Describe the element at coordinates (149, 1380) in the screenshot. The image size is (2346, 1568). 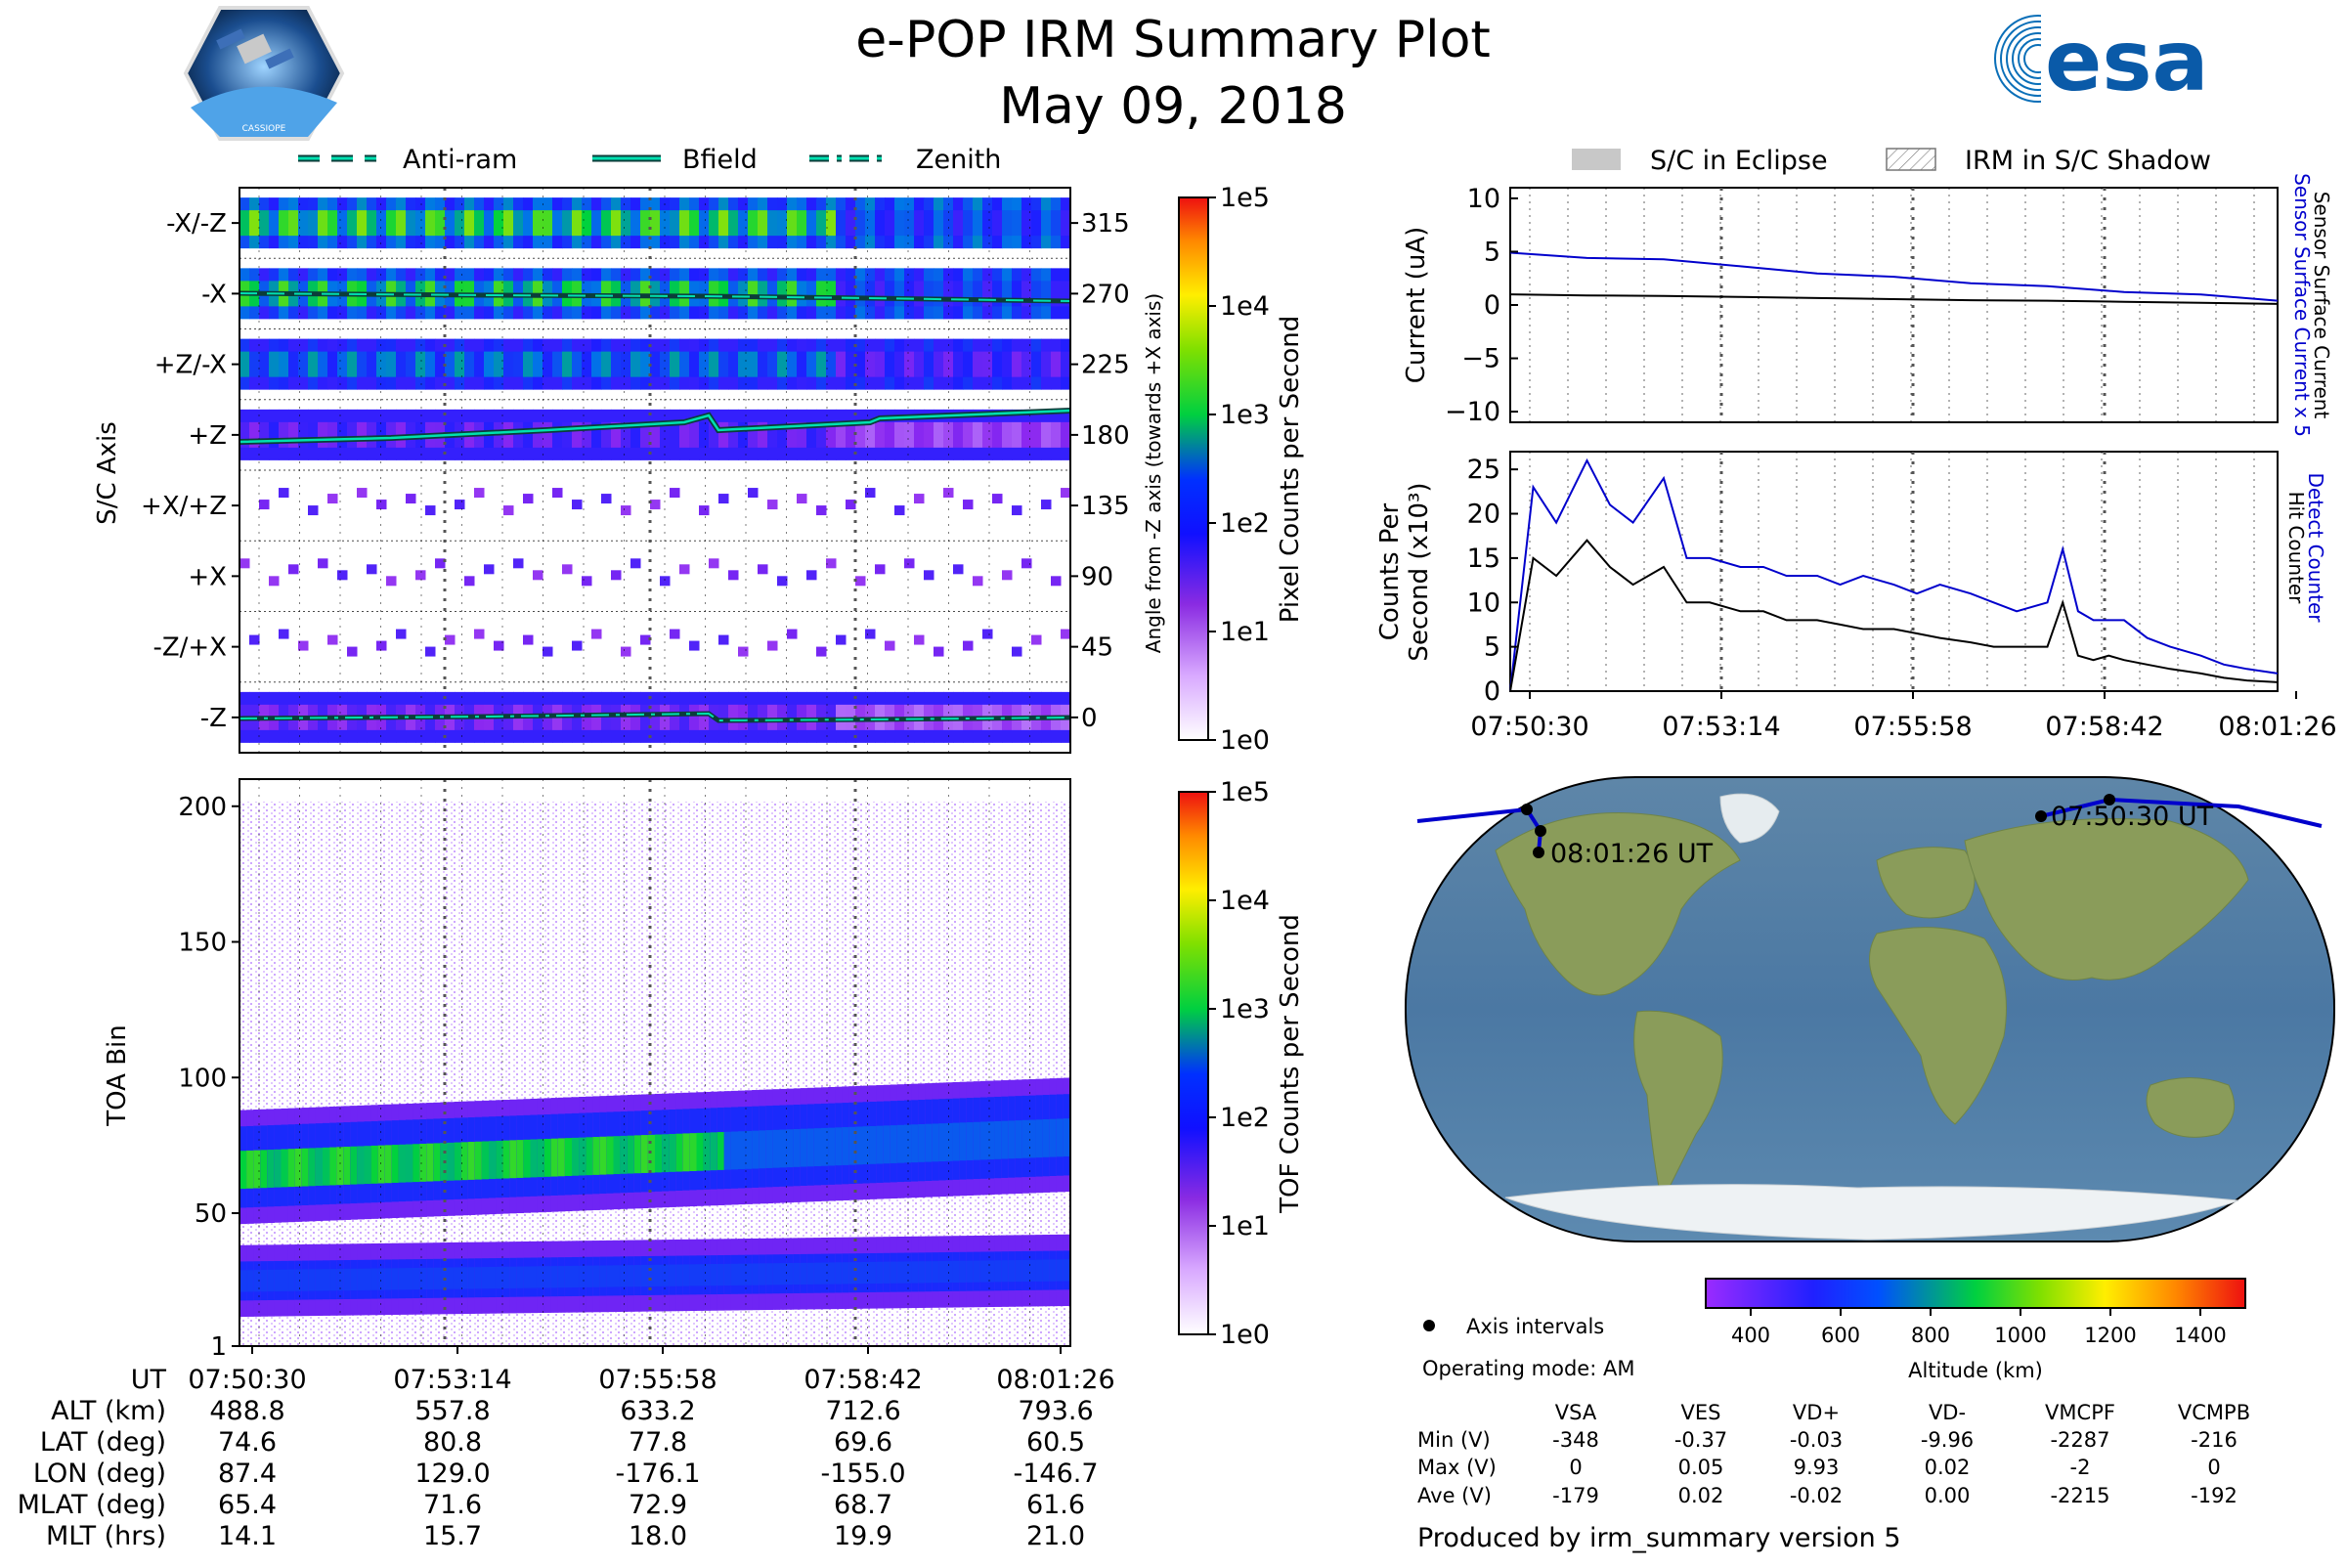
I see `ephemeris-row-label: UT` at that location.